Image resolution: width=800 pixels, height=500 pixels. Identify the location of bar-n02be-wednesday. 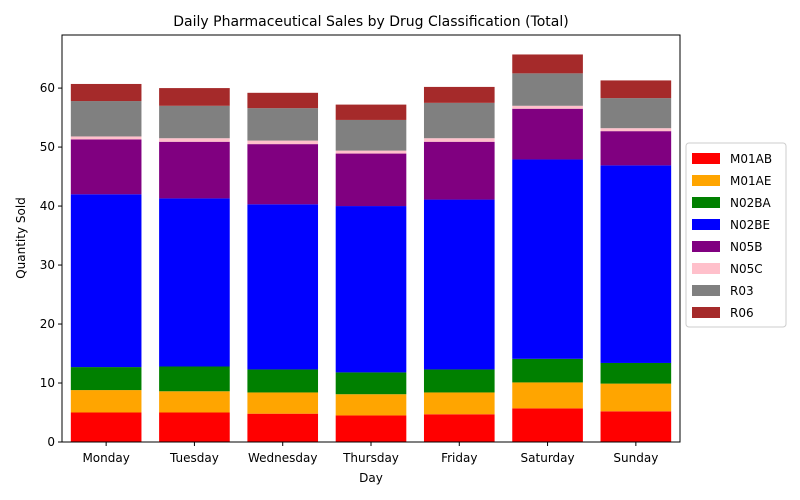
(283, 287).